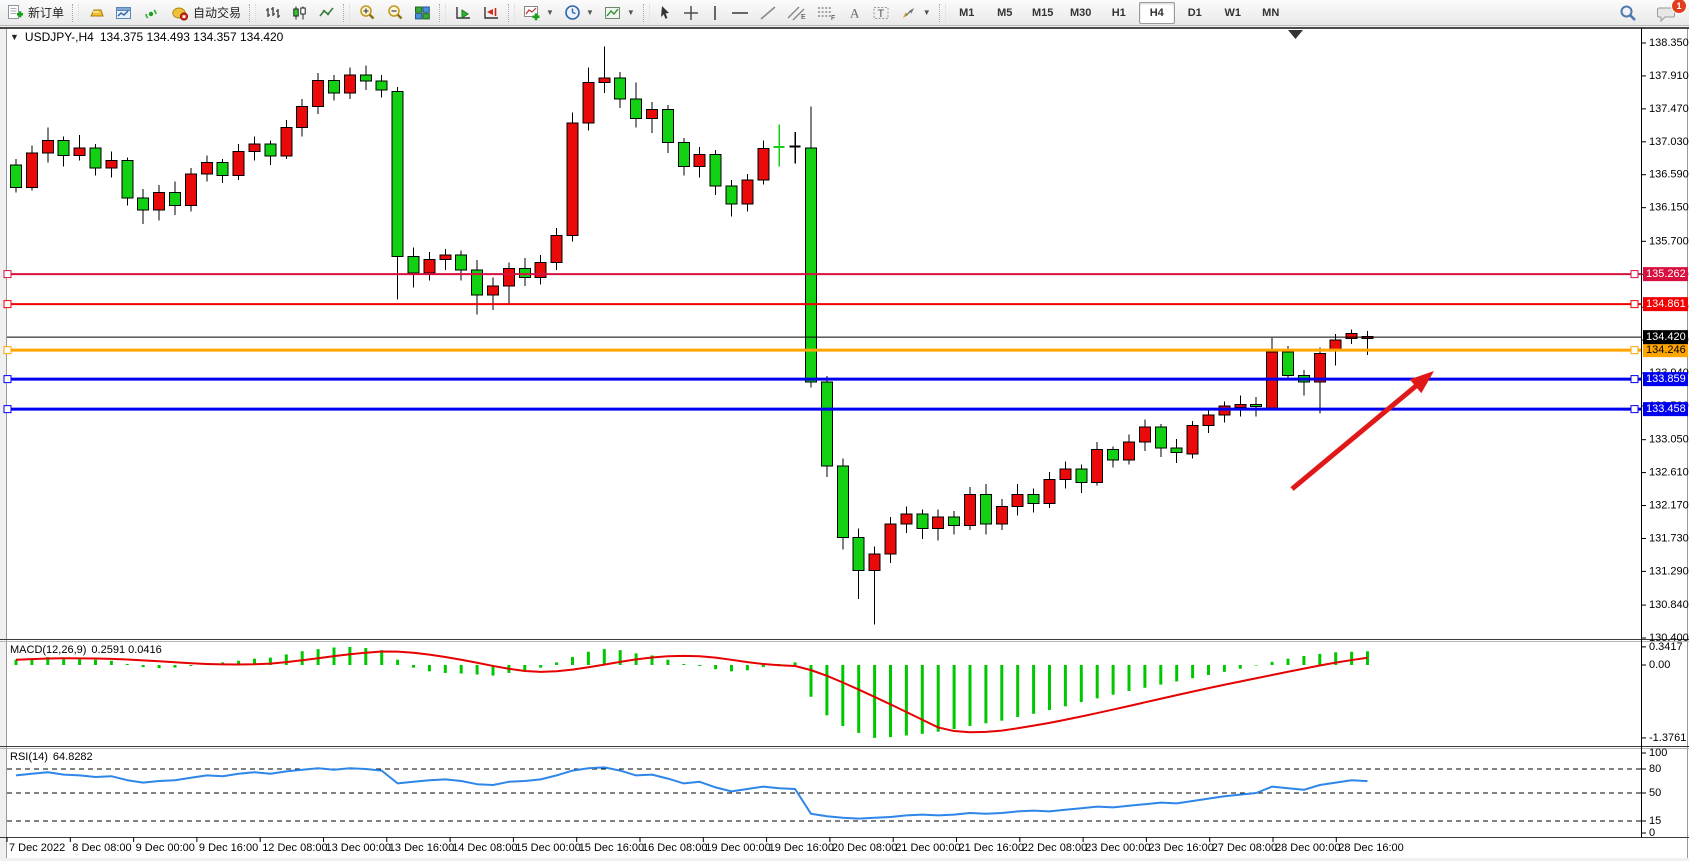 The width and height of the screenshot is (1689, 861). What do you see at coordinates (217, 13) in the screenshot?
I see `autotrade-label: 自动交易` at bounding box center [217, 13].